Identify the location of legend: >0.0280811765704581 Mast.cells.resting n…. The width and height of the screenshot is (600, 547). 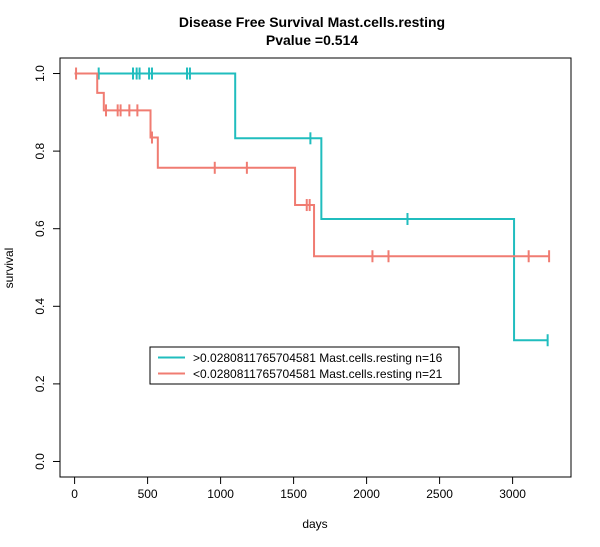
(304, 365).